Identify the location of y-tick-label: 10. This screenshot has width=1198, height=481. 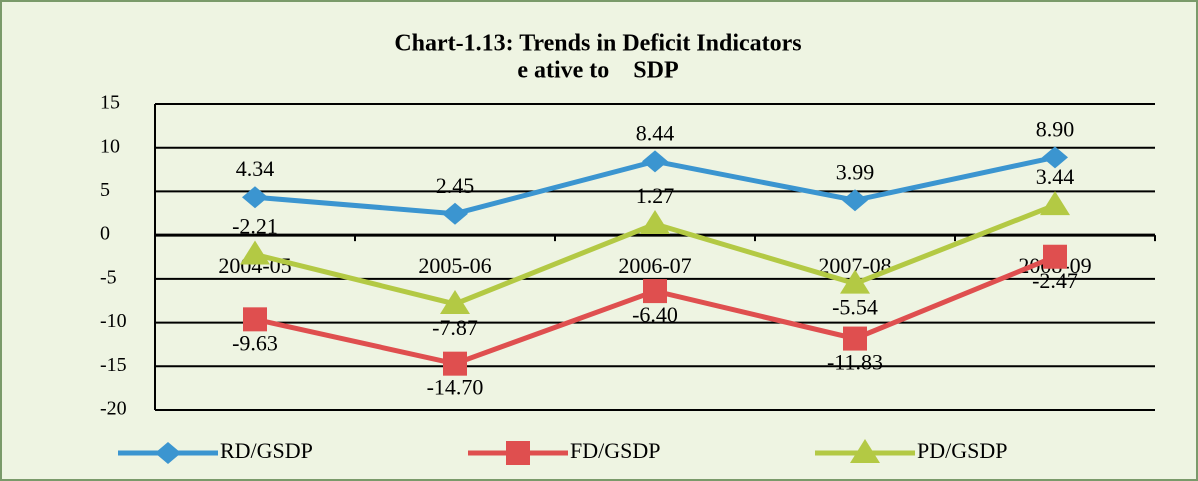
(110, 146).